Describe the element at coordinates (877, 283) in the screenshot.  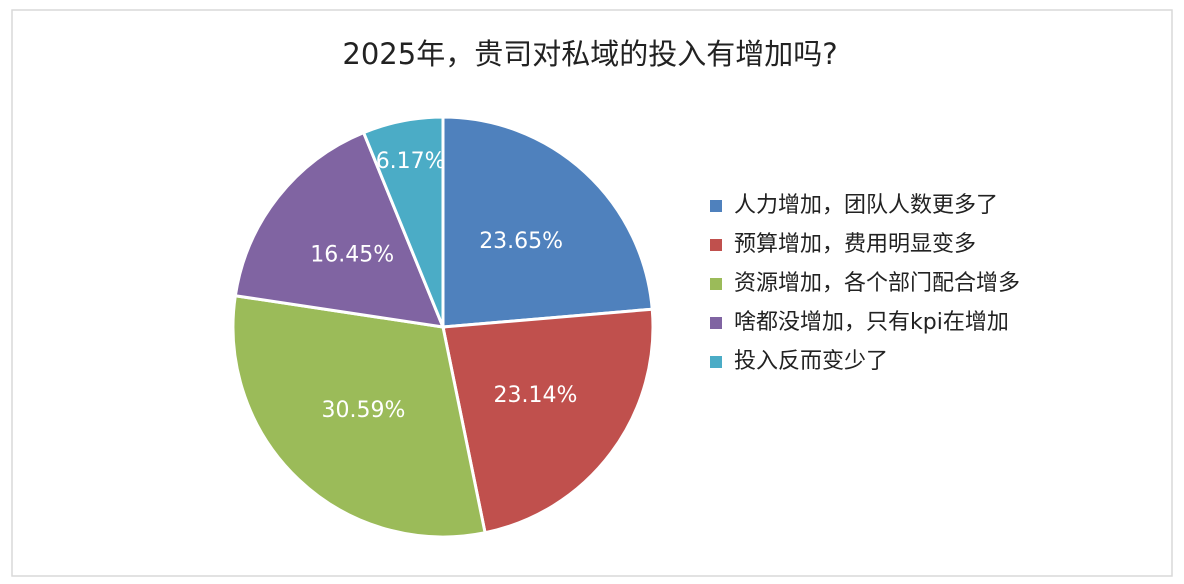
I see `legend-label: 资源增加，各个部门配合增多` at that location.